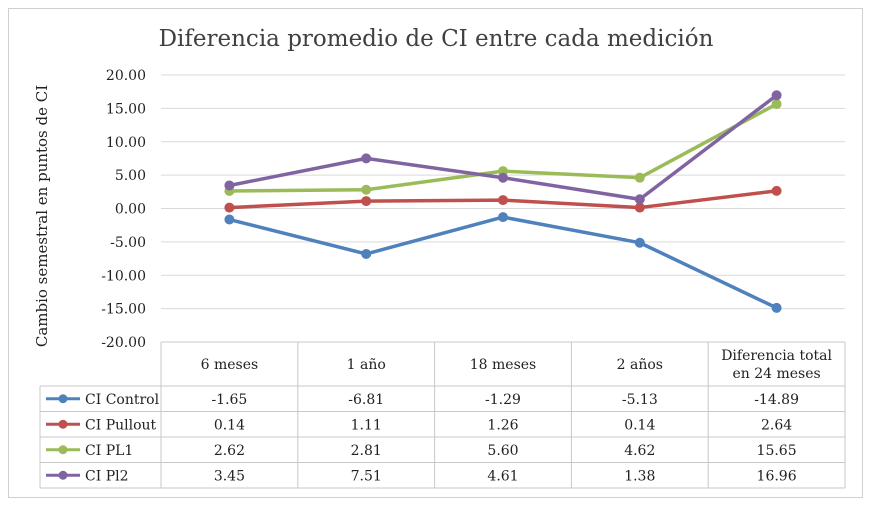  I want to click on table-cell-value: 4.61, so click(502, 476).